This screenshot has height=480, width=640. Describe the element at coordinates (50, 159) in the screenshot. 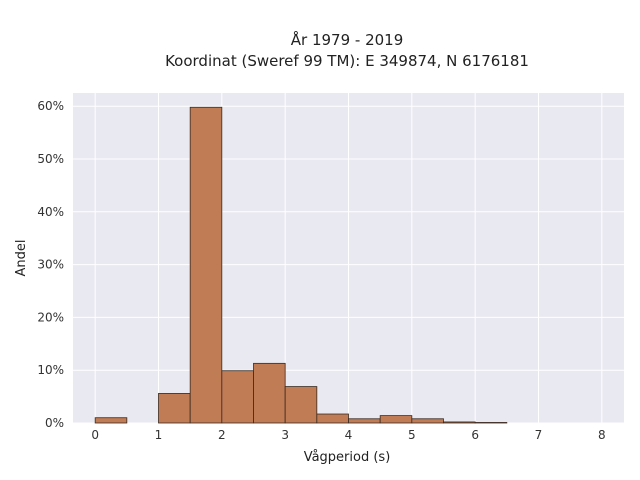

I see `y-tick-label: 50%` at that location.